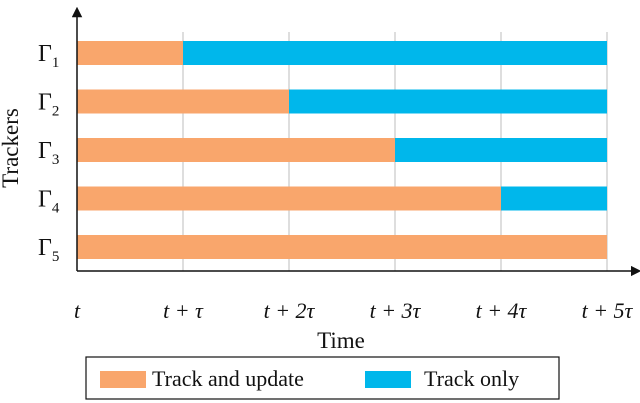 The width and height of the screenshot is (640, 403). What do you see at coordinates (49, 202) in the screenshot?
I see `y-category-label-4: Γ4` at bounding box center [49, 202].